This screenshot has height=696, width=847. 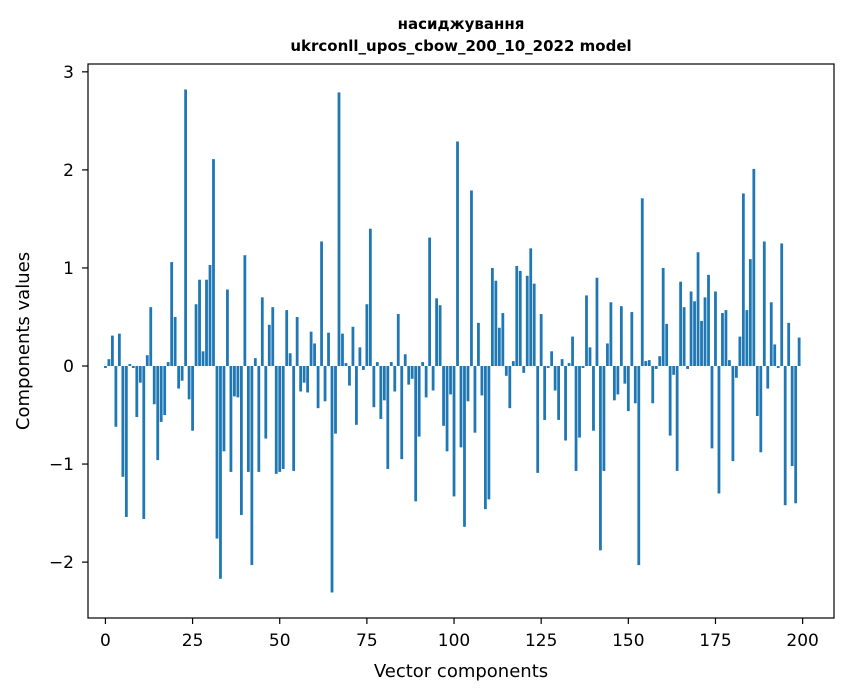 What do you see at coordinates (68, 171) in the screenshot?
I see `y-tick-label: 2` at bounding box center [68, 171].